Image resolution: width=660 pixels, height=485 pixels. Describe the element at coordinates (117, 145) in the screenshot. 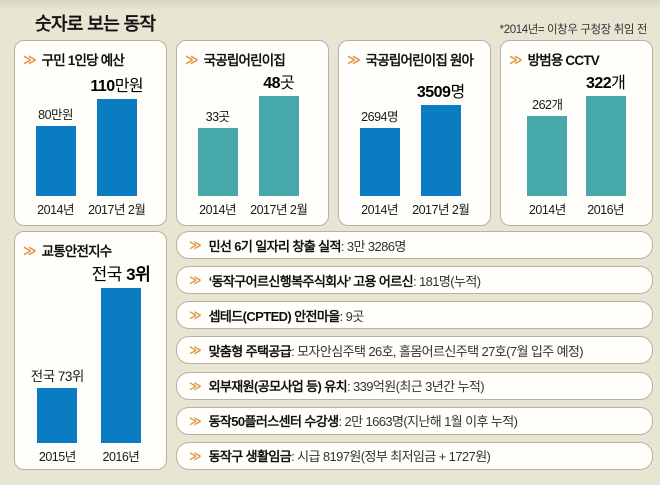

I see `bar-group: 110만원 2017년 2월` at that location.